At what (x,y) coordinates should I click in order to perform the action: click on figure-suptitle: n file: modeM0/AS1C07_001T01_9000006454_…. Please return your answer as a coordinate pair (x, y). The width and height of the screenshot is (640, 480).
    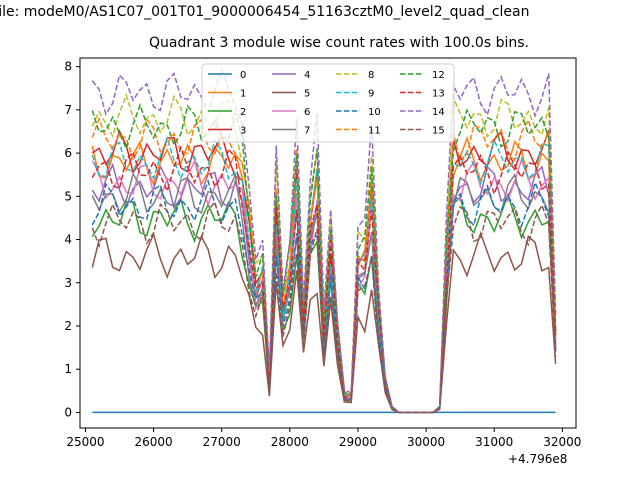
    Looking at the image, I should click on (265, 12).